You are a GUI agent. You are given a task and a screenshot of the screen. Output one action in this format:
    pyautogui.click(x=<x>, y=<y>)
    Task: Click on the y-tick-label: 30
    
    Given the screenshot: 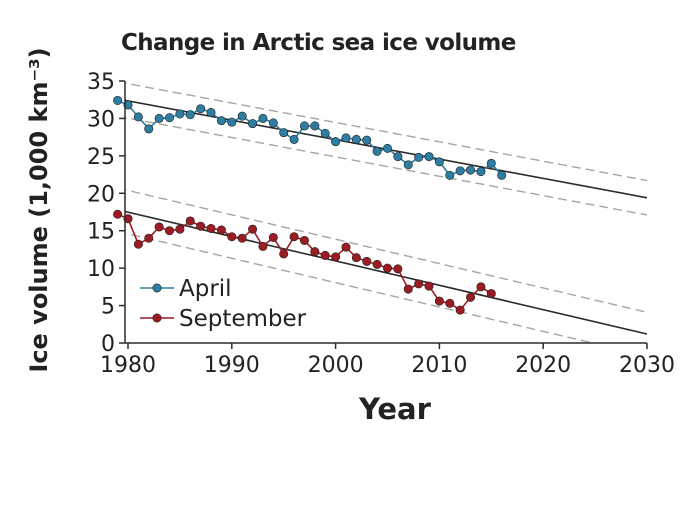 What is the action you would take?
    pyautogui.click(x=101, y=119)
    